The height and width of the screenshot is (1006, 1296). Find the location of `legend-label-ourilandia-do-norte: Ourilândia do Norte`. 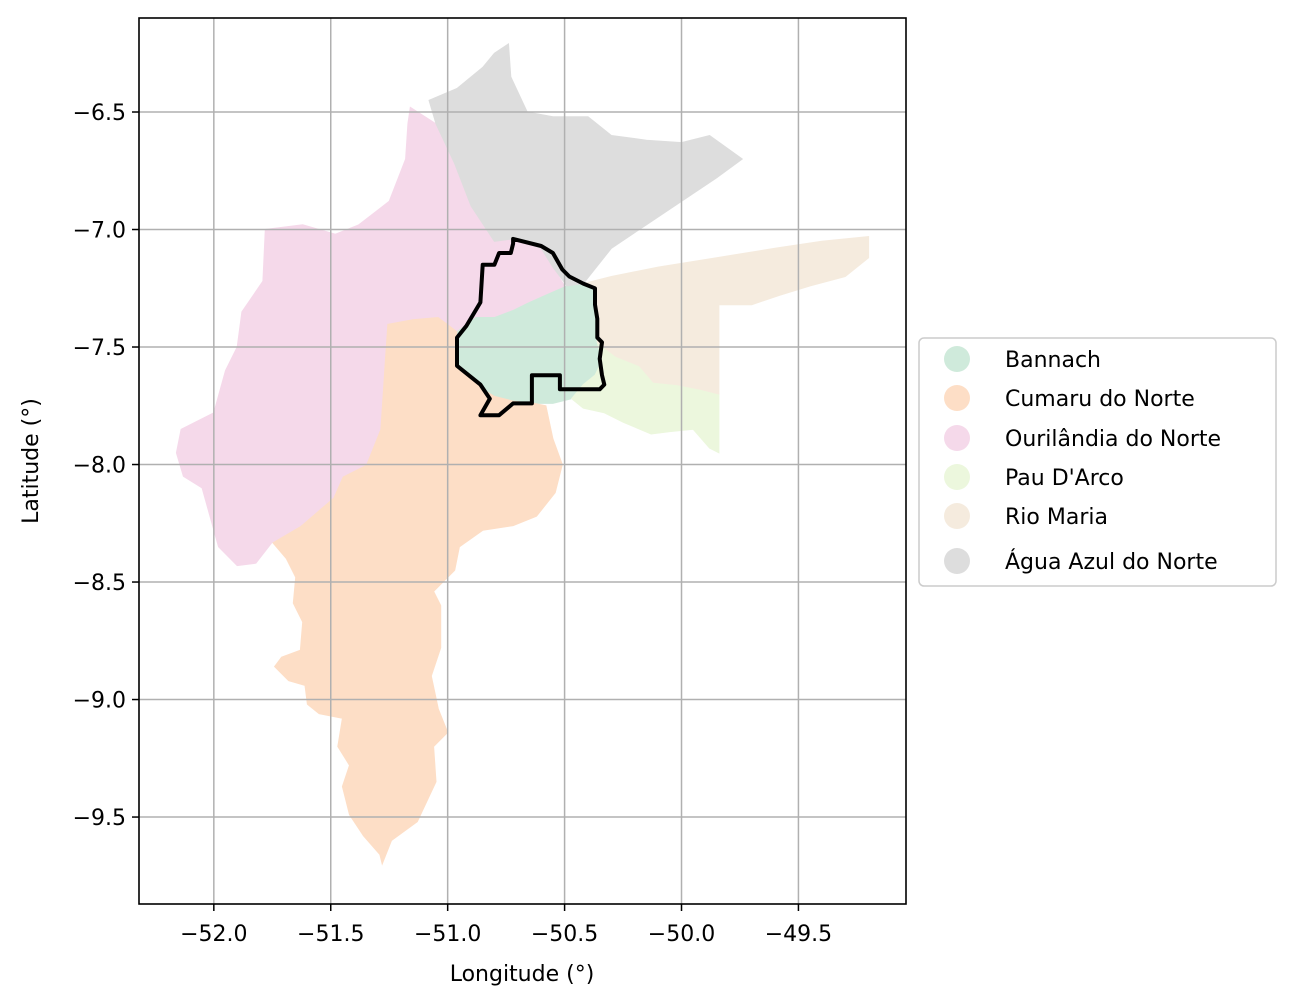

legend-label-ourilandia-do-norte: Ourilândia do Norte is located at coordinates (1113, 439).